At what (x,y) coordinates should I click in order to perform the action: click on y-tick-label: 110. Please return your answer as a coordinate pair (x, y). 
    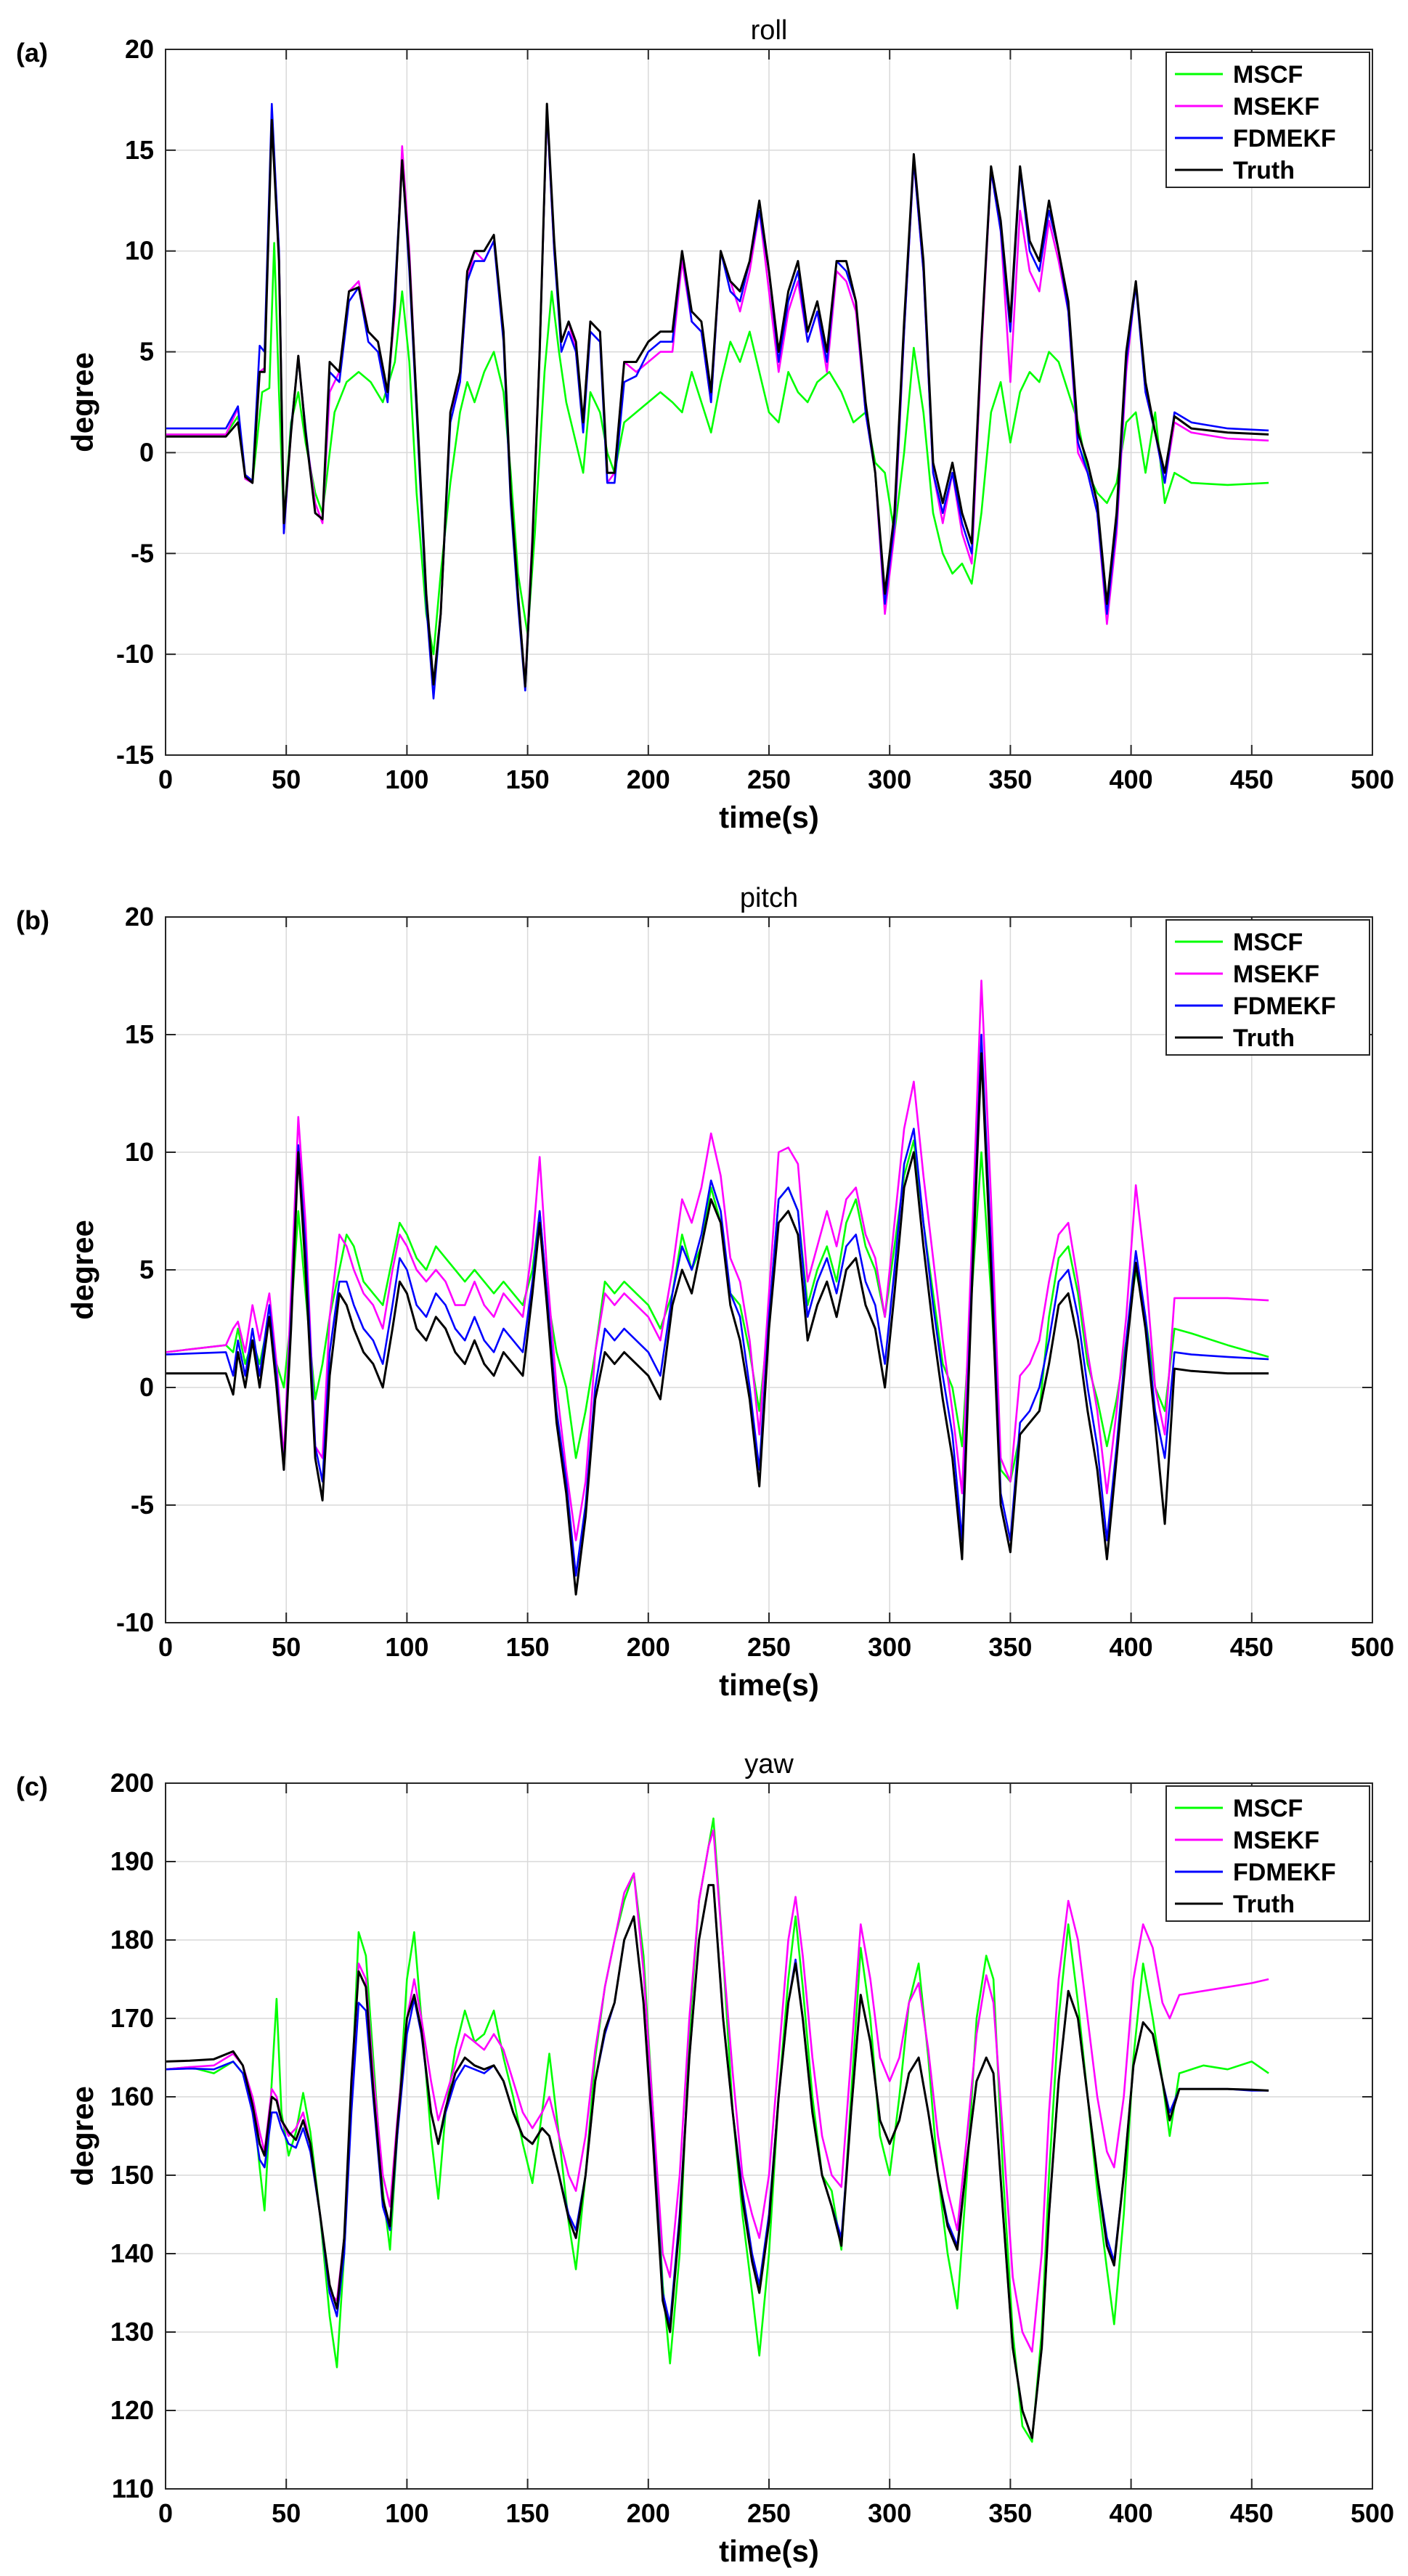
    Looking at the image, I should click on (133, 2488).